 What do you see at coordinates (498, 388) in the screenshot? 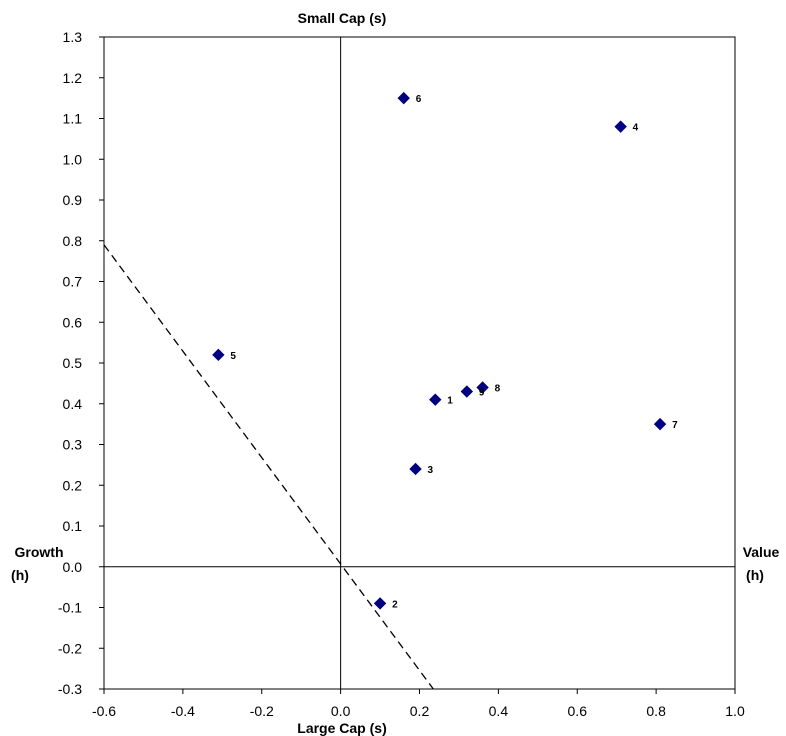
I see `data-label-8: 8` at bounding box center [498, 388].